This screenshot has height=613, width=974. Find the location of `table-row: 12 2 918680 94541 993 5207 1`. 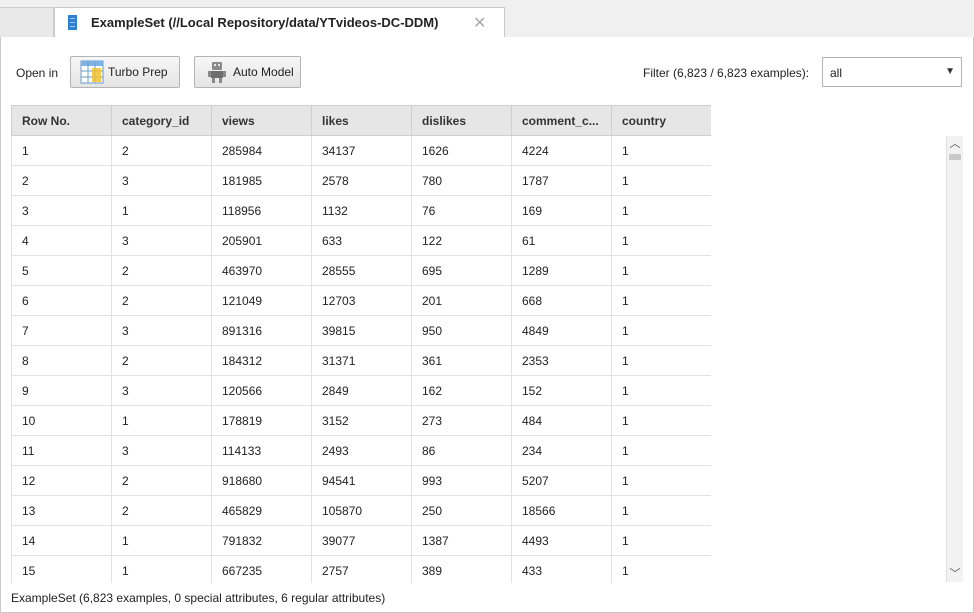

table-row: 12 2 918680 94541 993 5207 1 is located at coordinates (361, 480).